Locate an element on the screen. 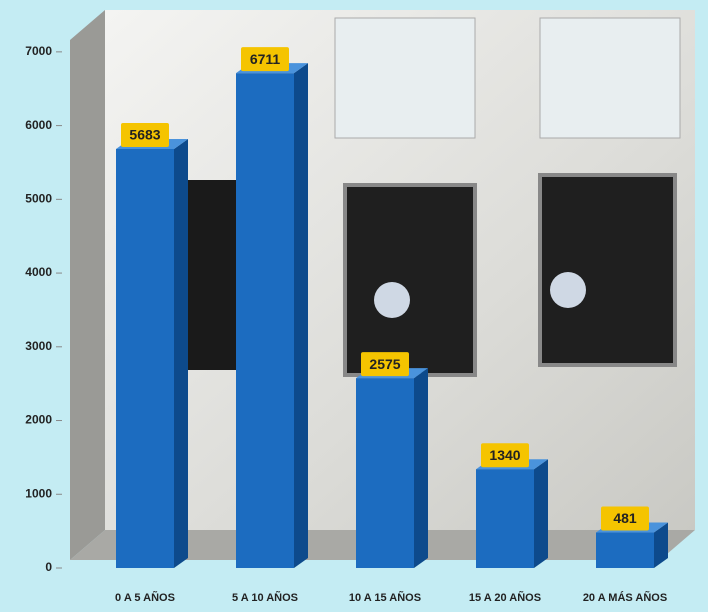 The image size is (708, 612). value-label: 6711 is located at coordinates (265, 59).